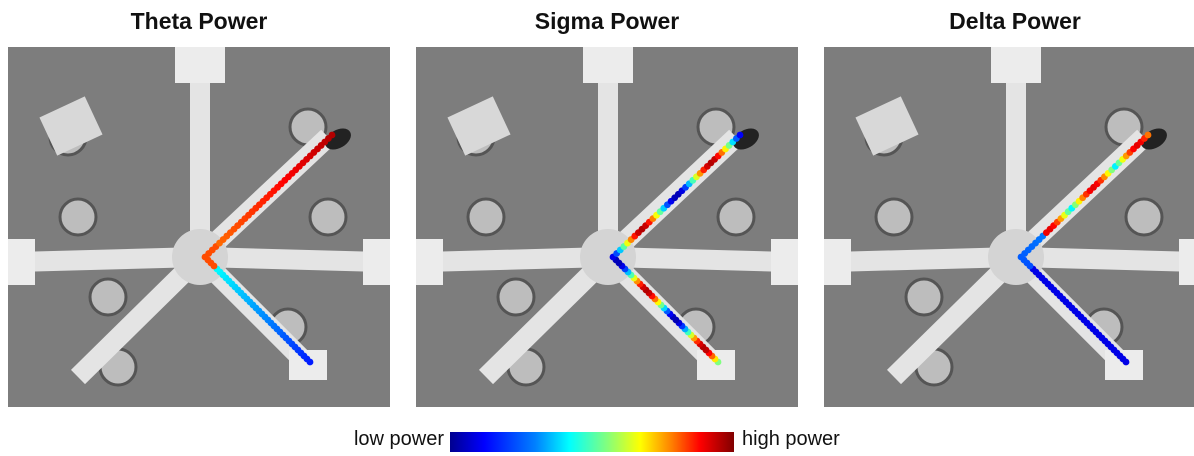 The height and width of the screenshot is (456, 1194). What do you see at coordinates (1015, 21) in the screenshot?
I see `panel-title: Delta Power` at bounding box center [1015, 21].